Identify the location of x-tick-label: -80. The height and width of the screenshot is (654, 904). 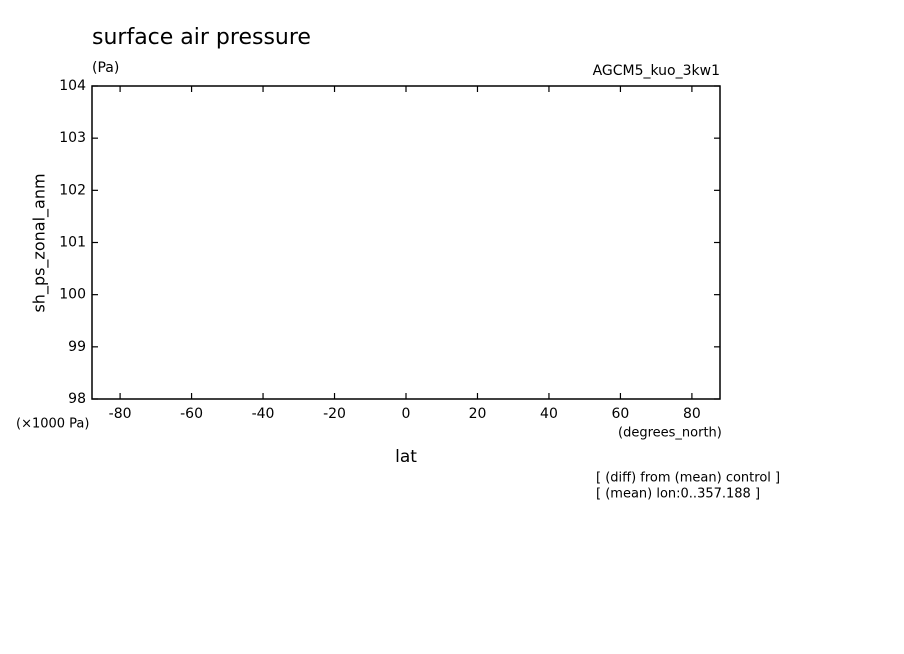
(120, 414).